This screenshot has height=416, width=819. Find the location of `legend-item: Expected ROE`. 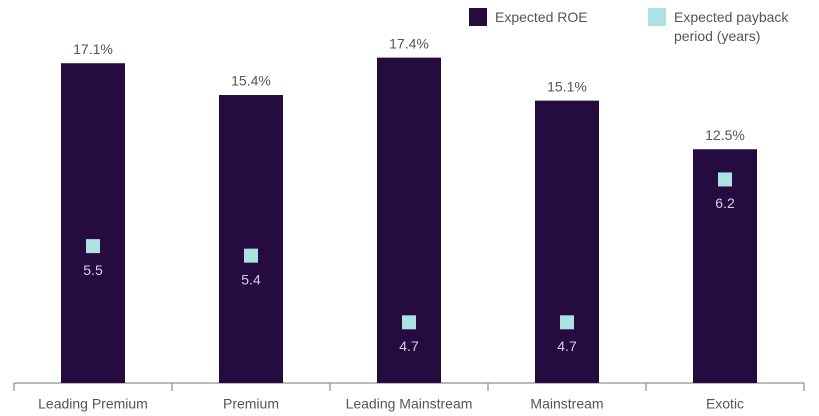

legend-item: Expected ROE is located at coordinates (528, 17).